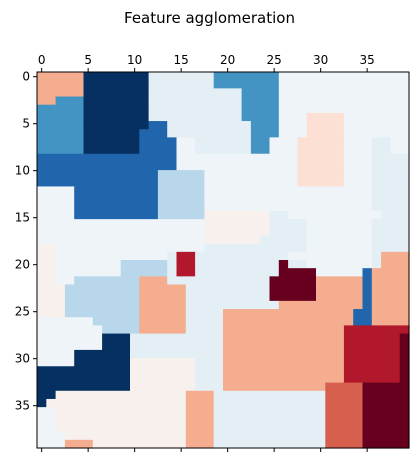 The image size is (419, 463). I want to click on y-tick-label: 0, so click(26, 77).